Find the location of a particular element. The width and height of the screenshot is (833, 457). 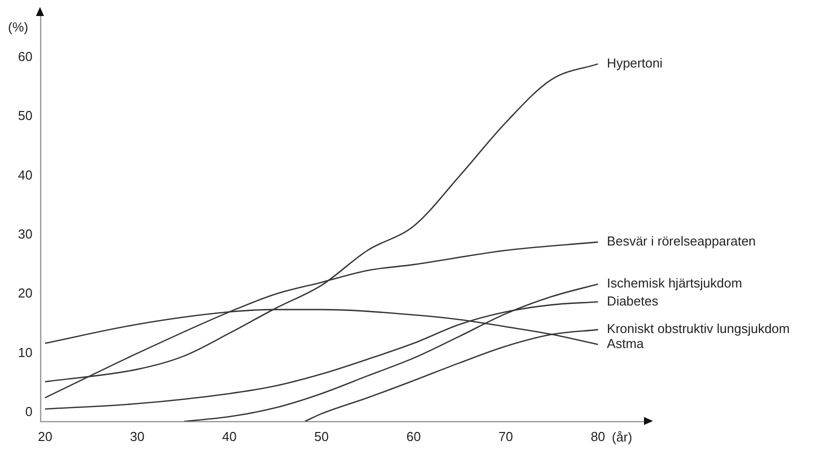

series-label: Diabetes is located at coordinates (632, 300).